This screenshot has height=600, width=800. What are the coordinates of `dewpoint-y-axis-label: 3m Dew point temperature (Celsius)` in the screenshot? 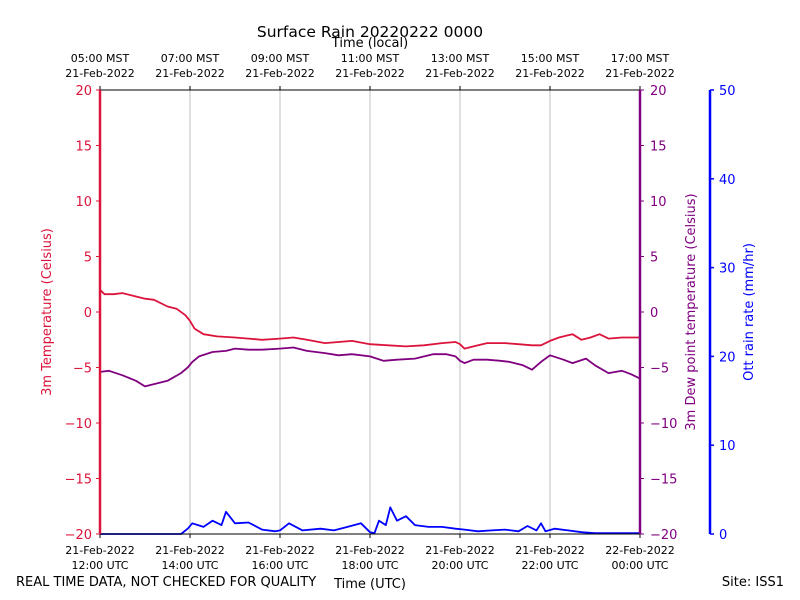 It's located at (691, 311).